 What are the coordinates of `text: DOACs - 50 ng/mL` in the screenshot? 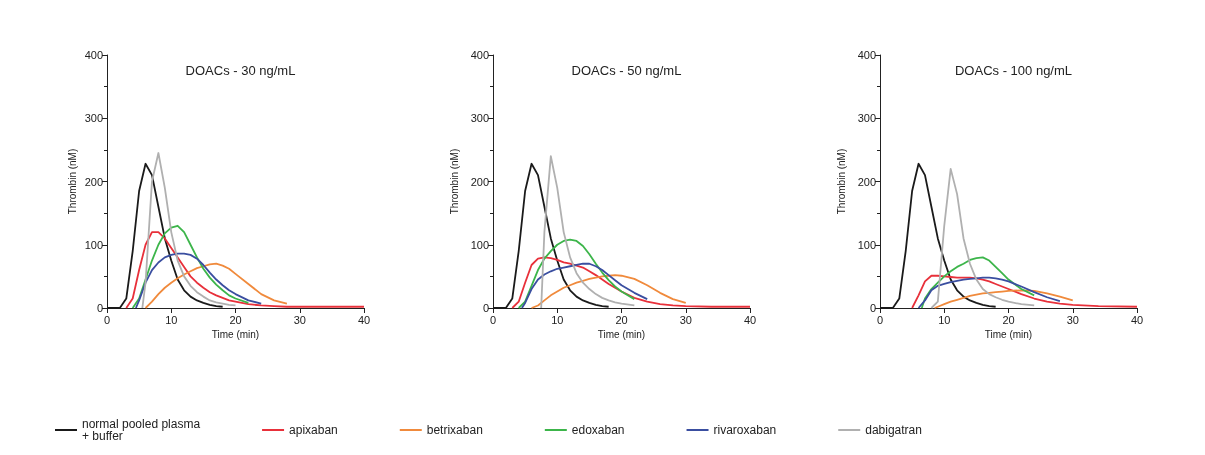 It's located at (626, 70).